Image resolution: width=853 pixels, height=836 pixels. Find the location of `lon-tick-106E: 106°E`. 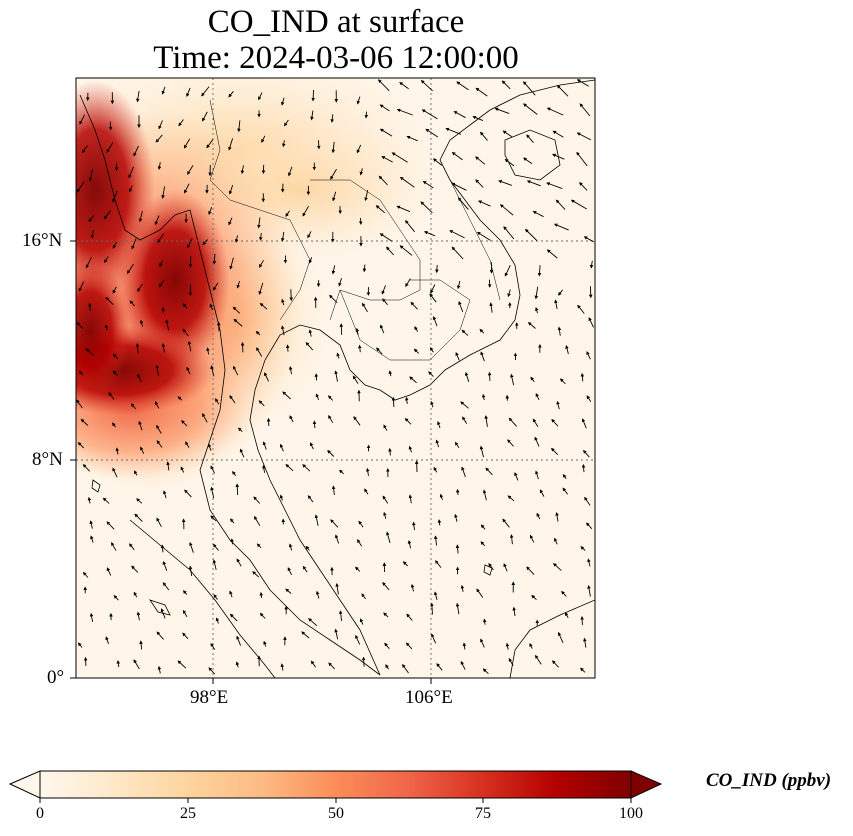

lon-tick-106E: 106°E is located at coordinates (429, 697).